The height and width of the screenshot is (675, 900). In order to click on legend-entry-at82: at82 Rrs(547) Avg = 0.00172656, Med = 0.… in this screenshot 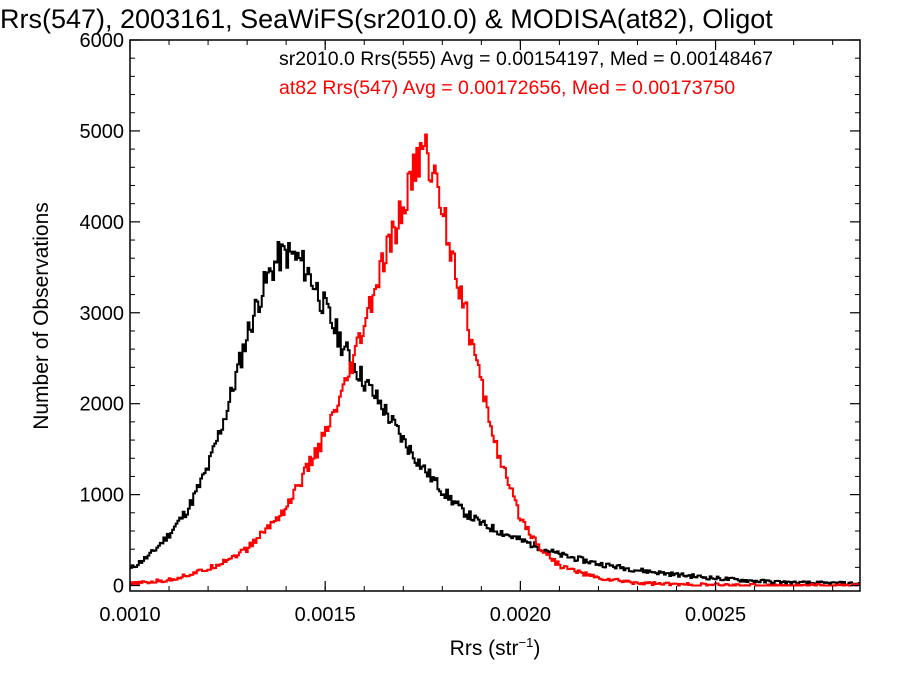, I will do `click(507, 88)`.